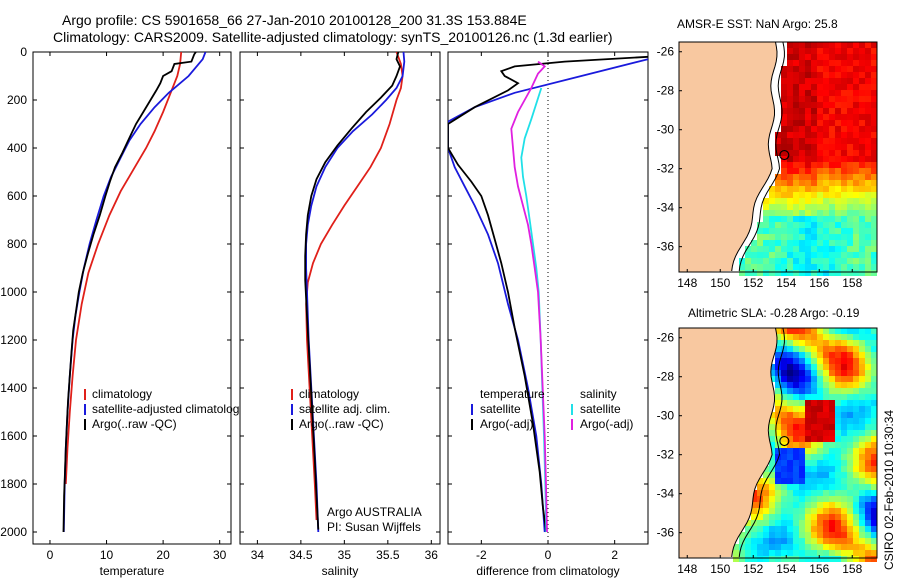 The height and width of the screenshot is (580, 900). Describe the element at coordinates (13, 532) in the screenshot. I see `y-tick-label: 2000` at that location.